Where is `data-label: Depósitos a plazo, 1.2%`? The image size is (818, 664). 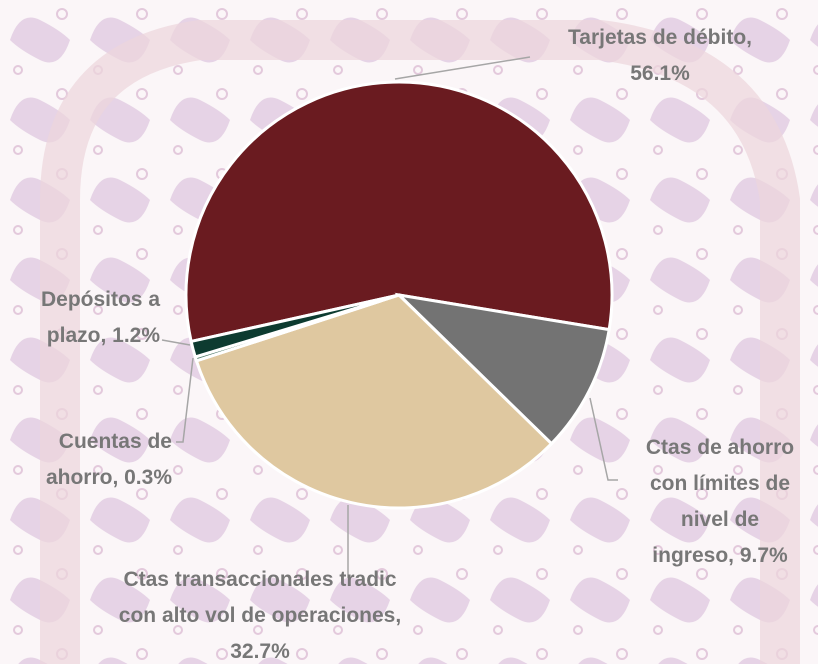
data-label: Depósitos a plazo, 1.2% is located at coordinates (100, 317).